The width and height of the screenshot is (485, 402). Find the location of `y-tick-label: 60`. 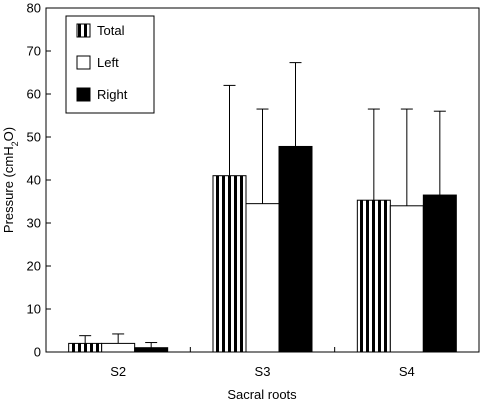

y-tick-label: 60 is located at coordinates (34, 94).